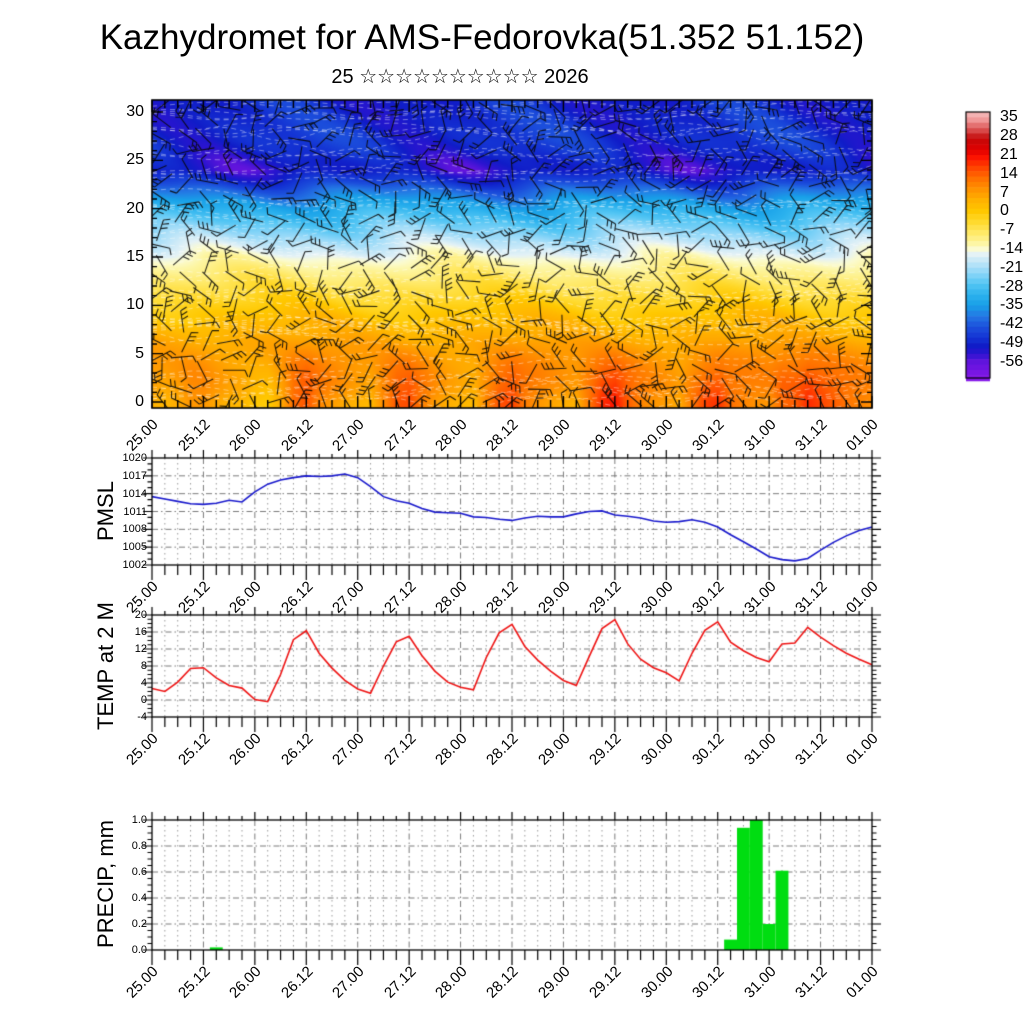  Describe the element at coordinates (140, 615) in the screenshot. I see `temp_2m-ytick-label: 20` at that location.